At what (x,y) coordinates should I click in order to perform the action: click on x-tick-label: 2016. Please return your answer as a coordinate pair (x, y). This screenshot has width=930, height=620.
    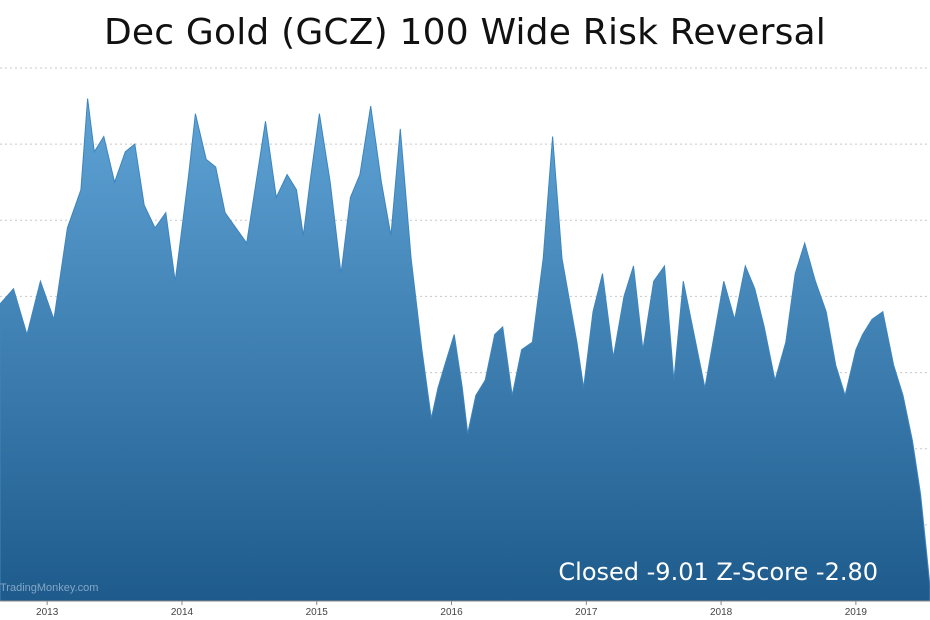
    Looking at the image, I should click on (451, 612).